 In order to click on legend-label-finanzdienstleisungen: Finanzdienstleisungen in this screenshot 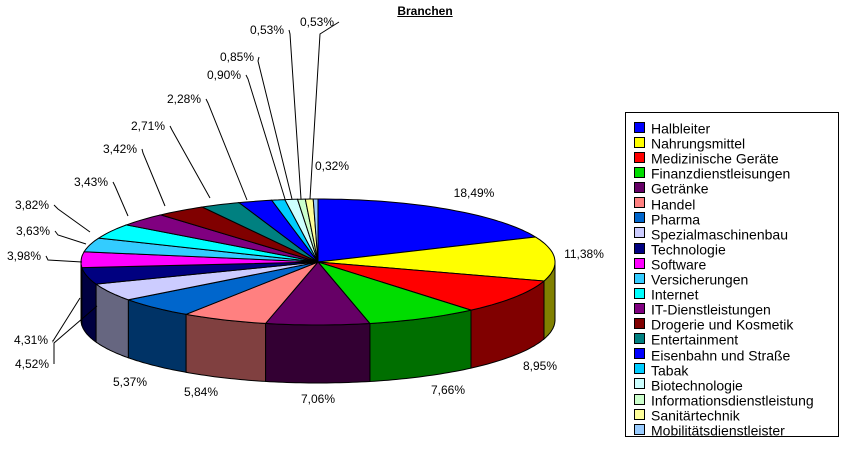, I will do `click(721, 173)`.